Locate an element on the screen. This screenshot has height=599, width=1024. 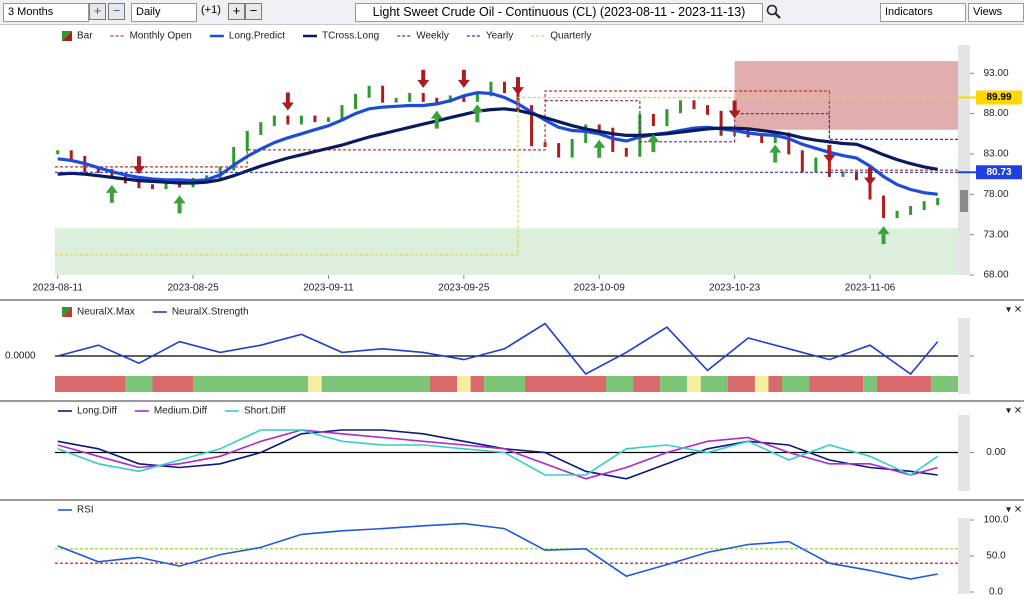
search-icon is located at coordinates (774, 12).